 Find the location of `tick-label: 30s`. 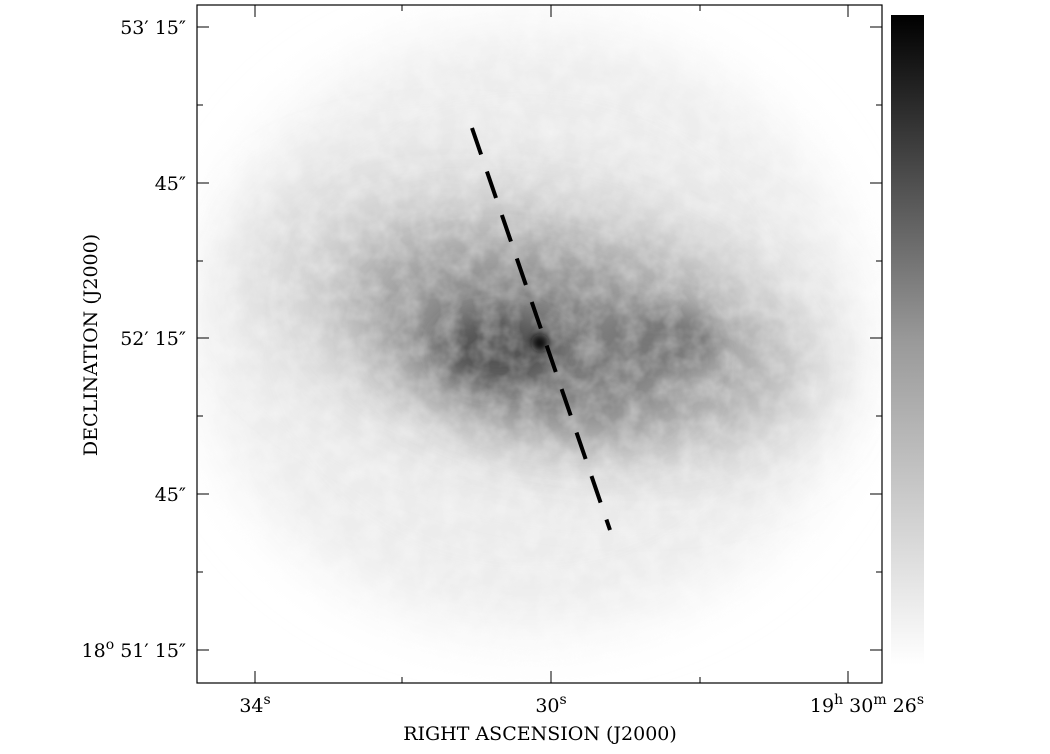

tick-label: 30s is located at coordinates (550, 704).